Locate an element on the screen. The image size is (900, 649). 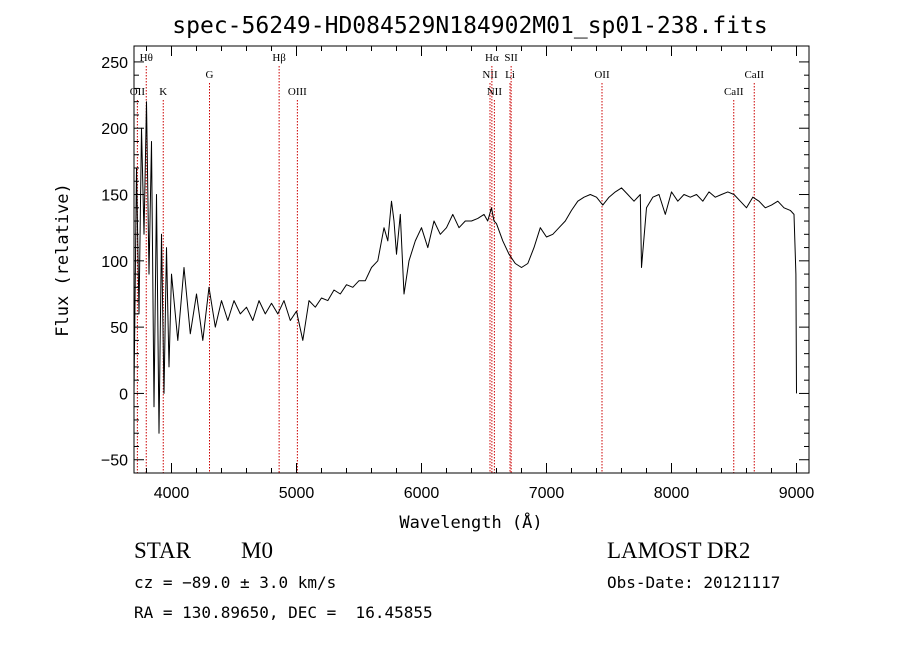
y-axis-label: Flux (relative) is located at coordinates (63, 260).